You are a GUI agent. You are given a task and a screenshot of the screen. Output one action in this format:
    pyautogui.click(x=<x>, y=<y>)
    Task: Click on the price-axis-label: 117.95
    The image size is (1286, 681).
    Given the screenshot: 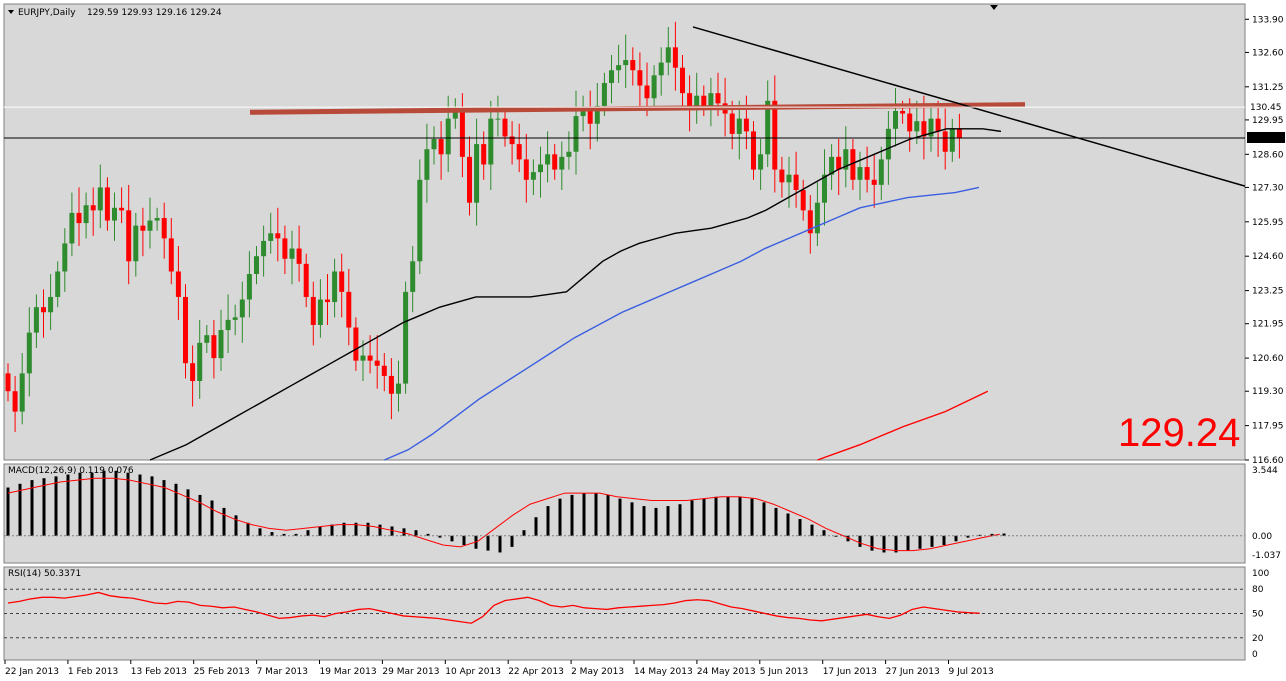 What is the action you would take?
    pyautogui.click(x=1268, y=427)
    